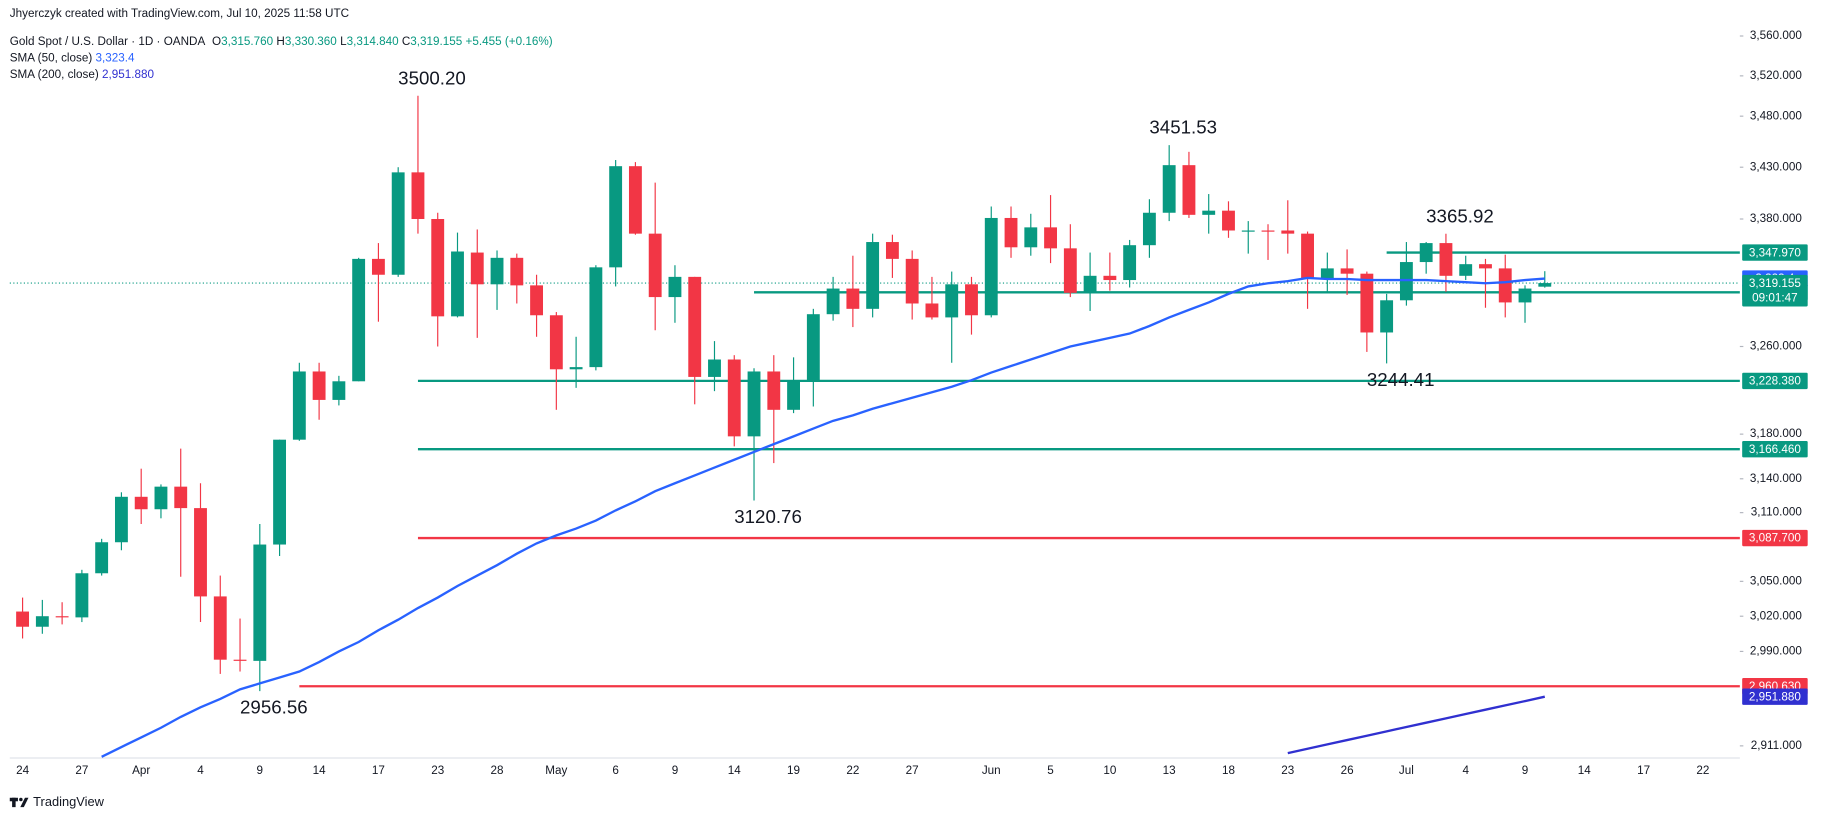  I want to click on y-tick-label: 3,180.000, so click(1776, 433).